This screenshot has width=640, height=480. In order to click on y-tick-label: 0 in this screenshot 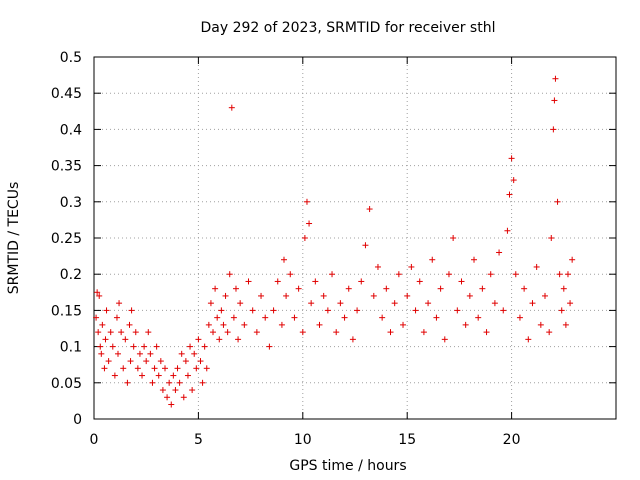, I will do `click(77, 420)`.